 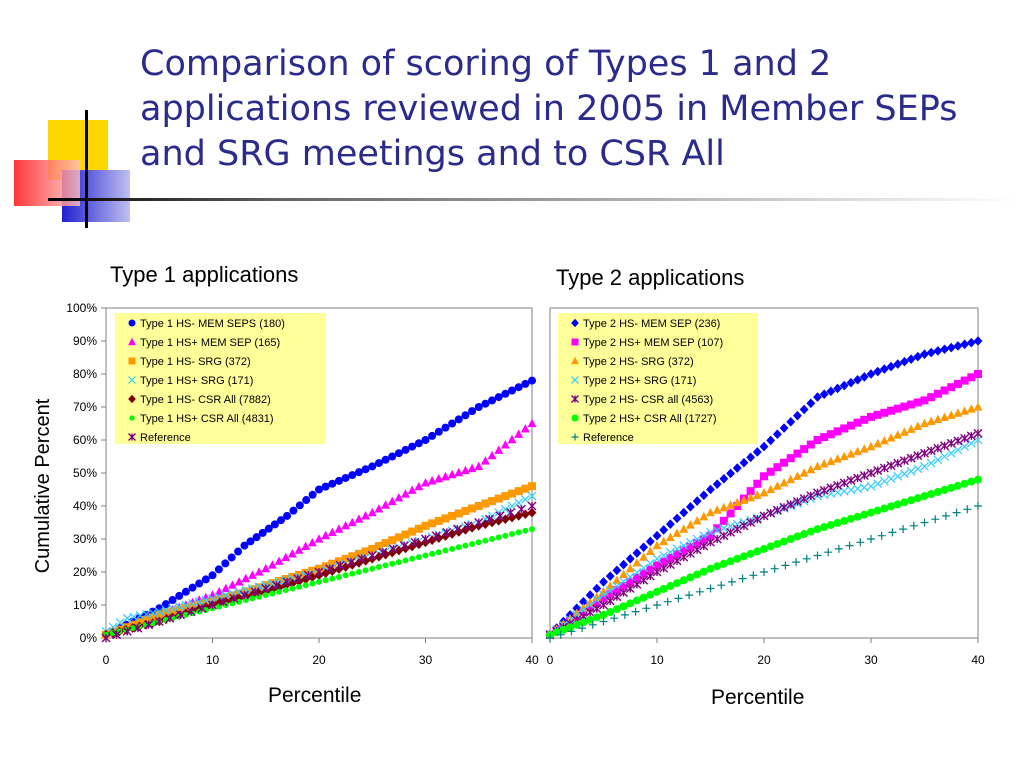 I want to click on legend-box, so click(x=658, y=378).